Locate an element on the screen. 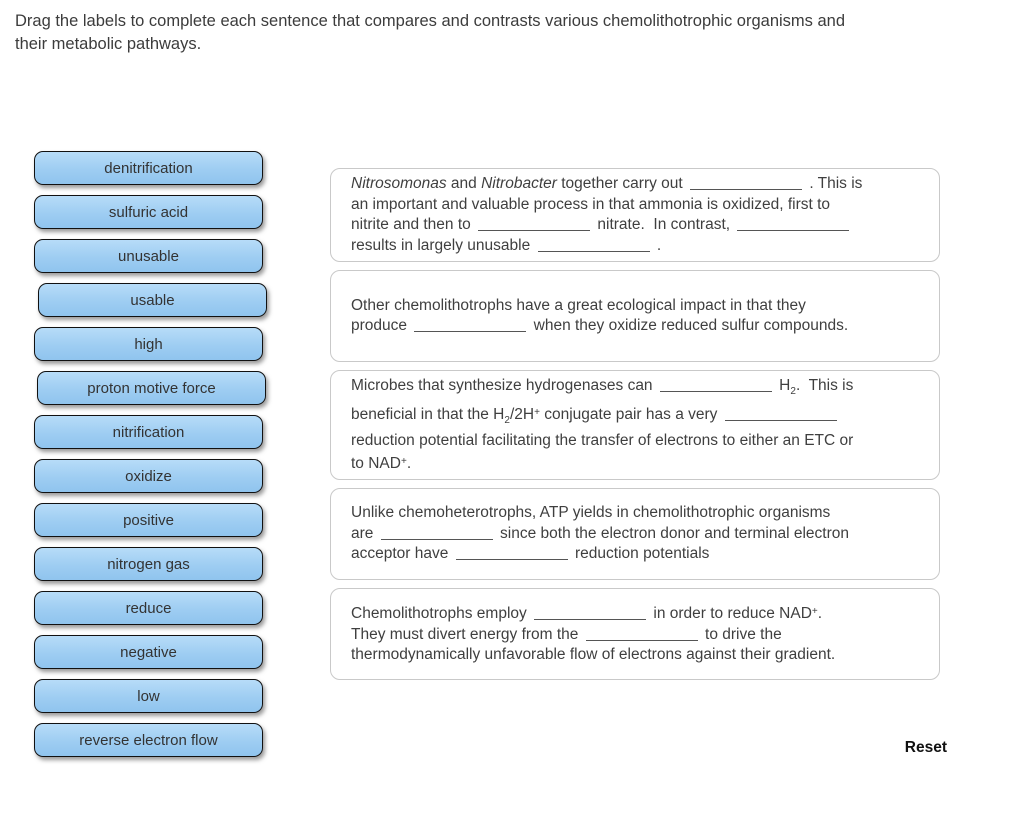  sentence-text: and is located at coordinates (464, 183).